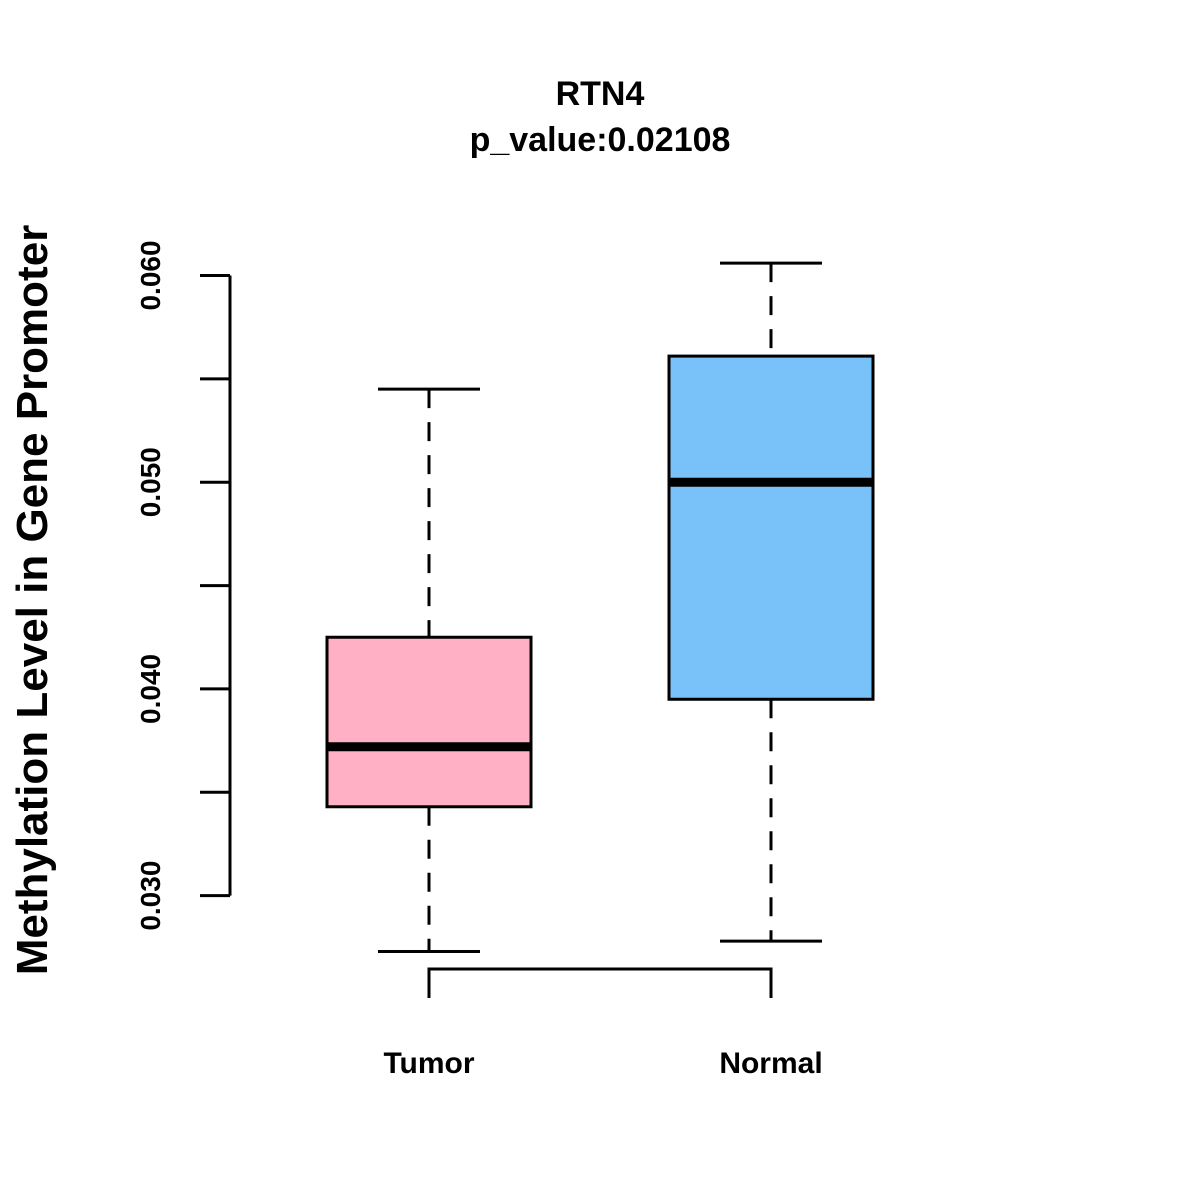 This screenshot has width=1200, height=1200. What do you see at coordinates (428, 1063) in the screenshot?
I see `x-category-label: Tumor` at bounding box center [428, 1063].